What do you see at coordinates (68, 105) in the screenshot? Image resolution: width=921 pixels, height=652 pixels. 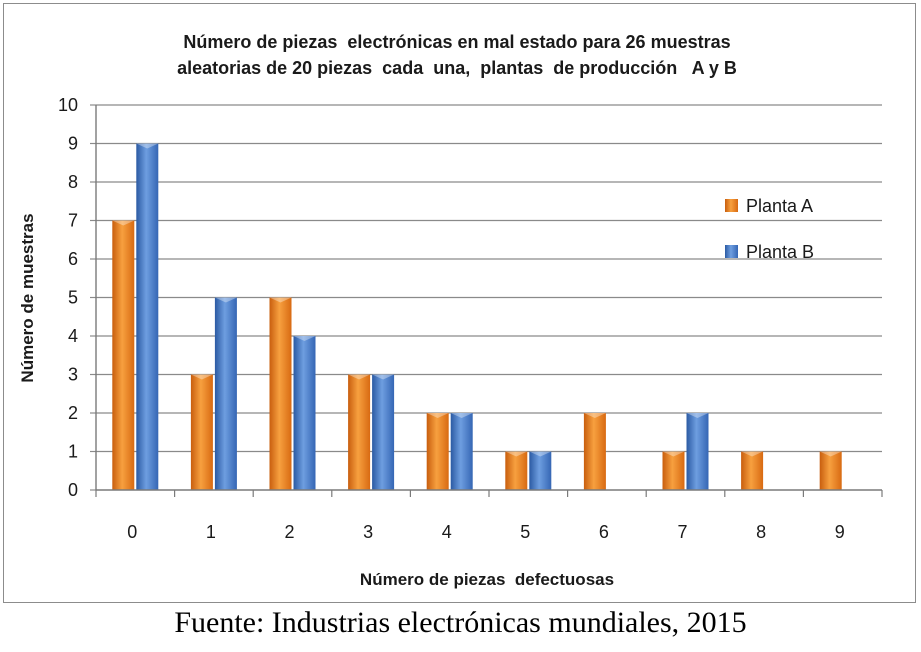 I see `y-tick-label: 10` at bounding box center [68, 105].